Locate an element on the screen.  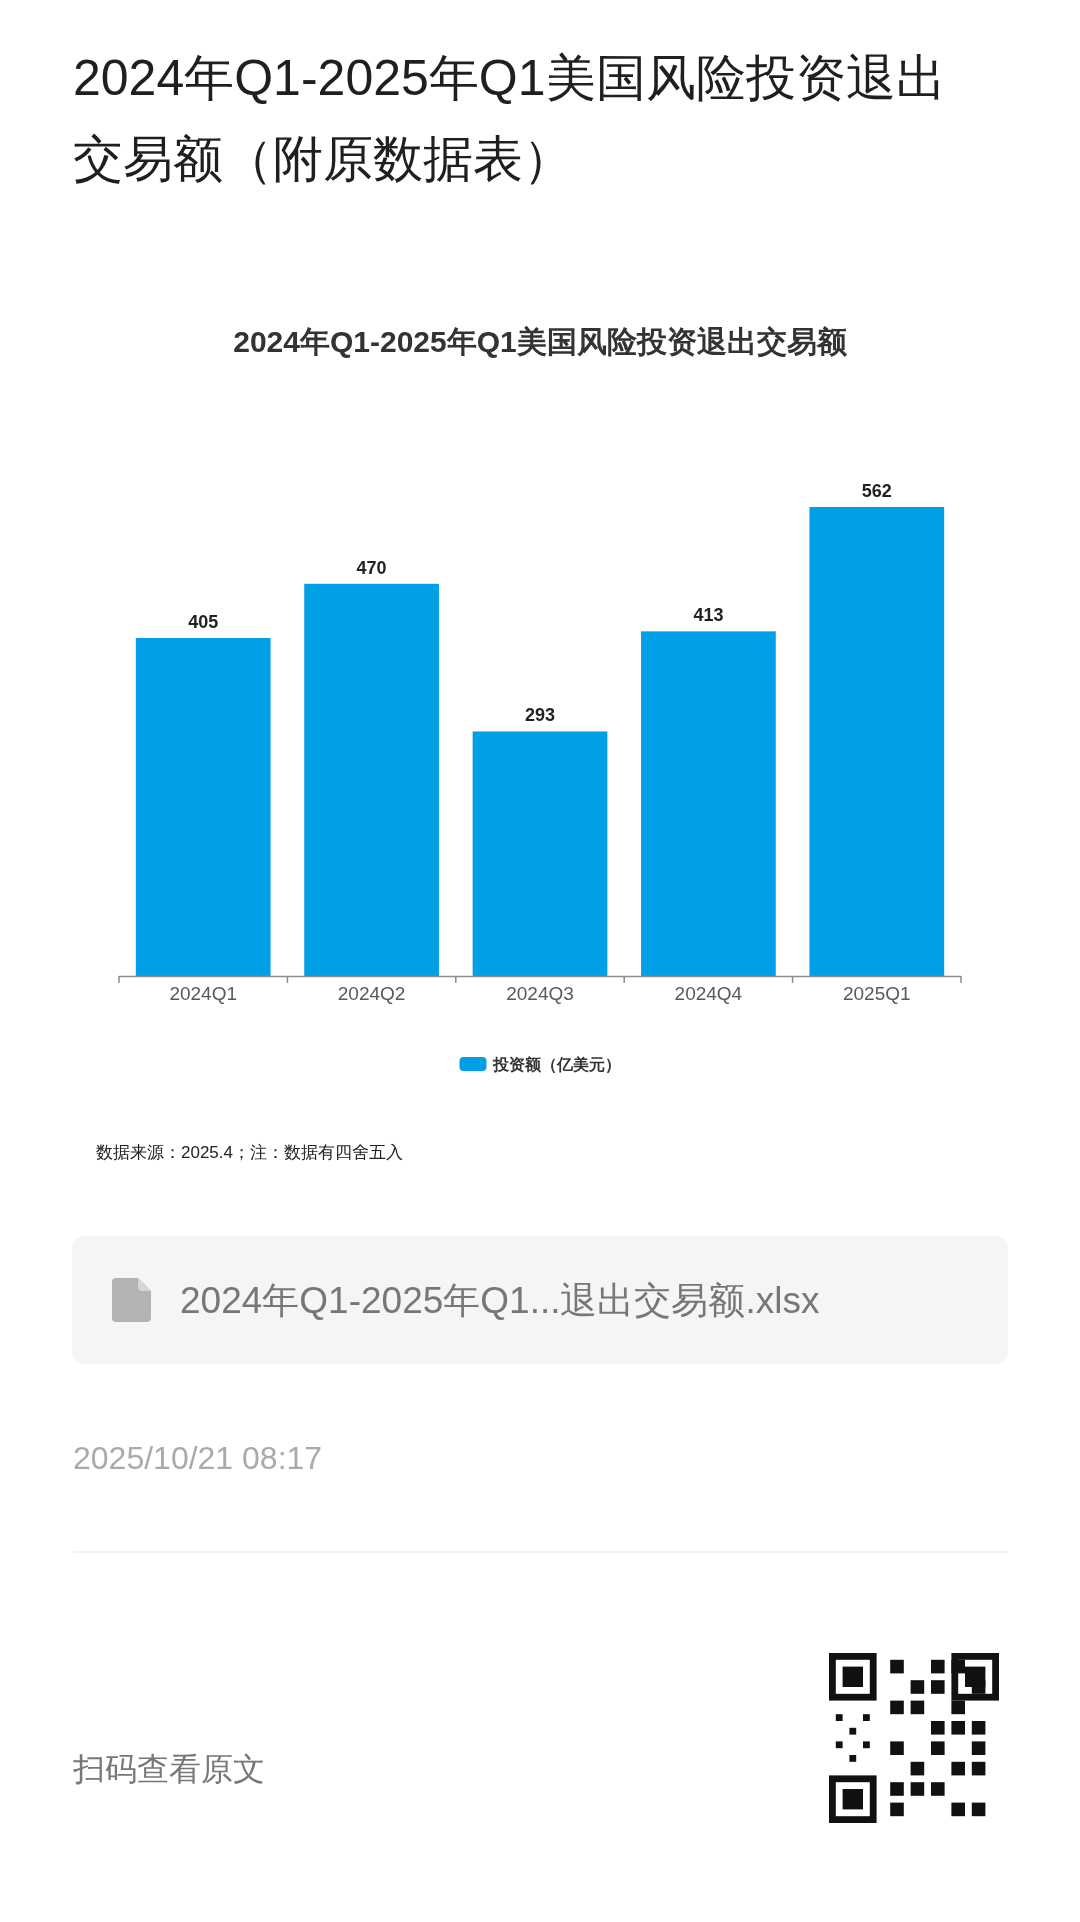
annotation: 数据来源：2025.4；注：数据有四舍五入 is located at coordinates (249, 1152).